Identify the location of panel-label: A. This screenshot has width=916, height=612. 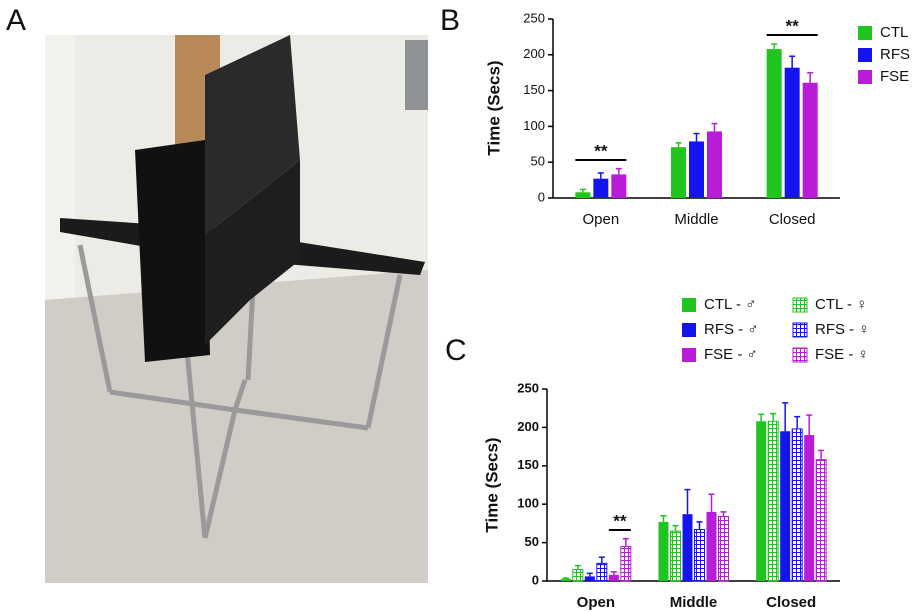
(16, 20).